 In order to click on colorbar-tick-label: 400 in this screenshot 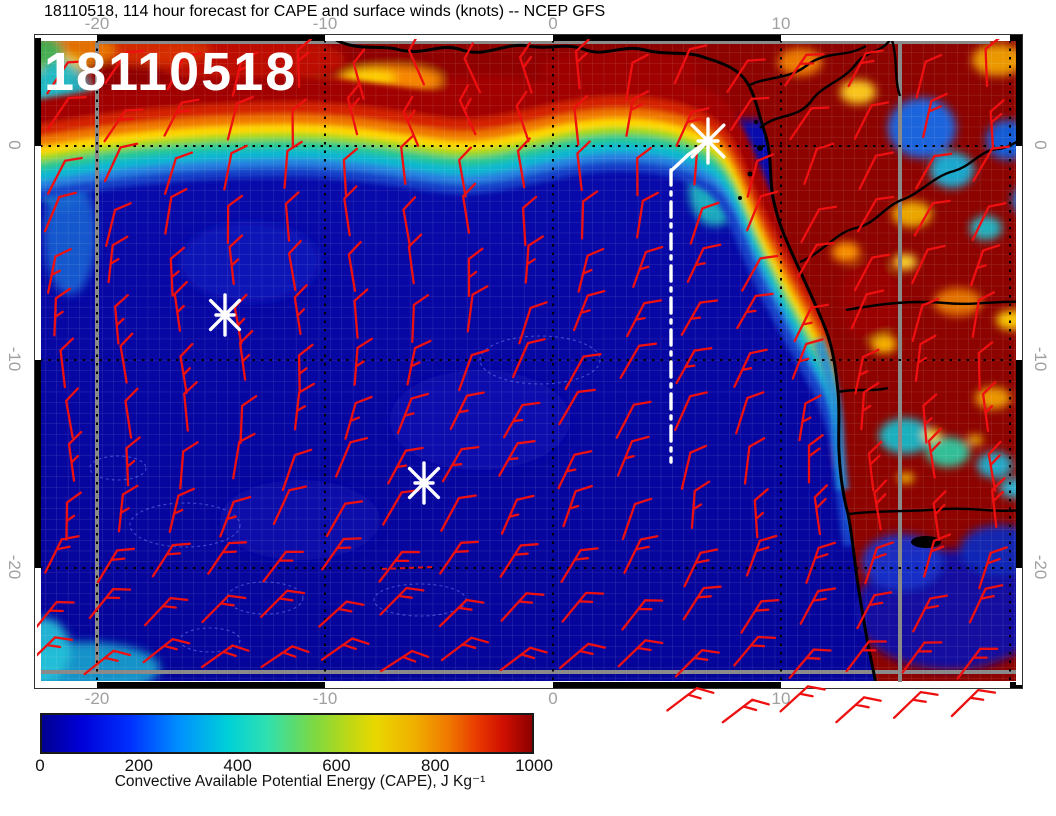, I will do `click(237, 765)`.